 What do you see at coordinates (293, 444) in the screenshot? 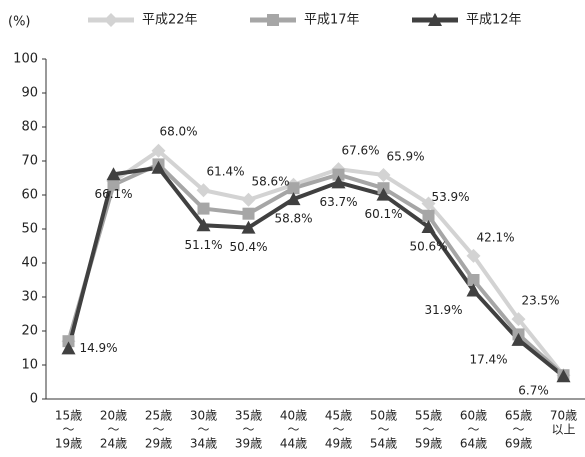
I see `x-tick-label: 44歳` at bounding box center [293, 444].